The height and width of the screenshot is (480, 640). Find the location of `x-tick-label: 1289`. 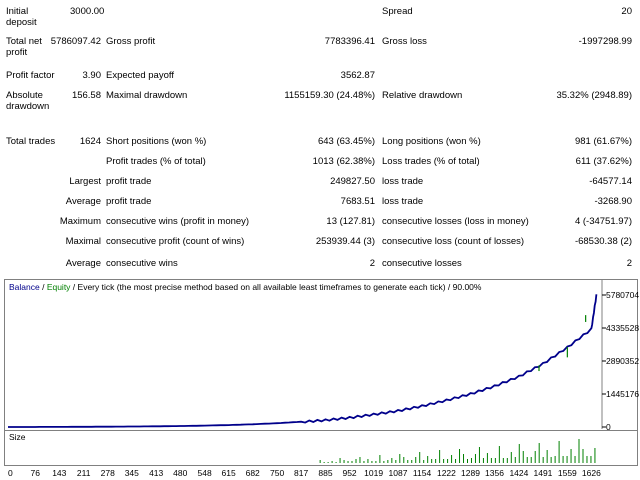

x-tick-label: 1289 is located at coordinates (470, 473).